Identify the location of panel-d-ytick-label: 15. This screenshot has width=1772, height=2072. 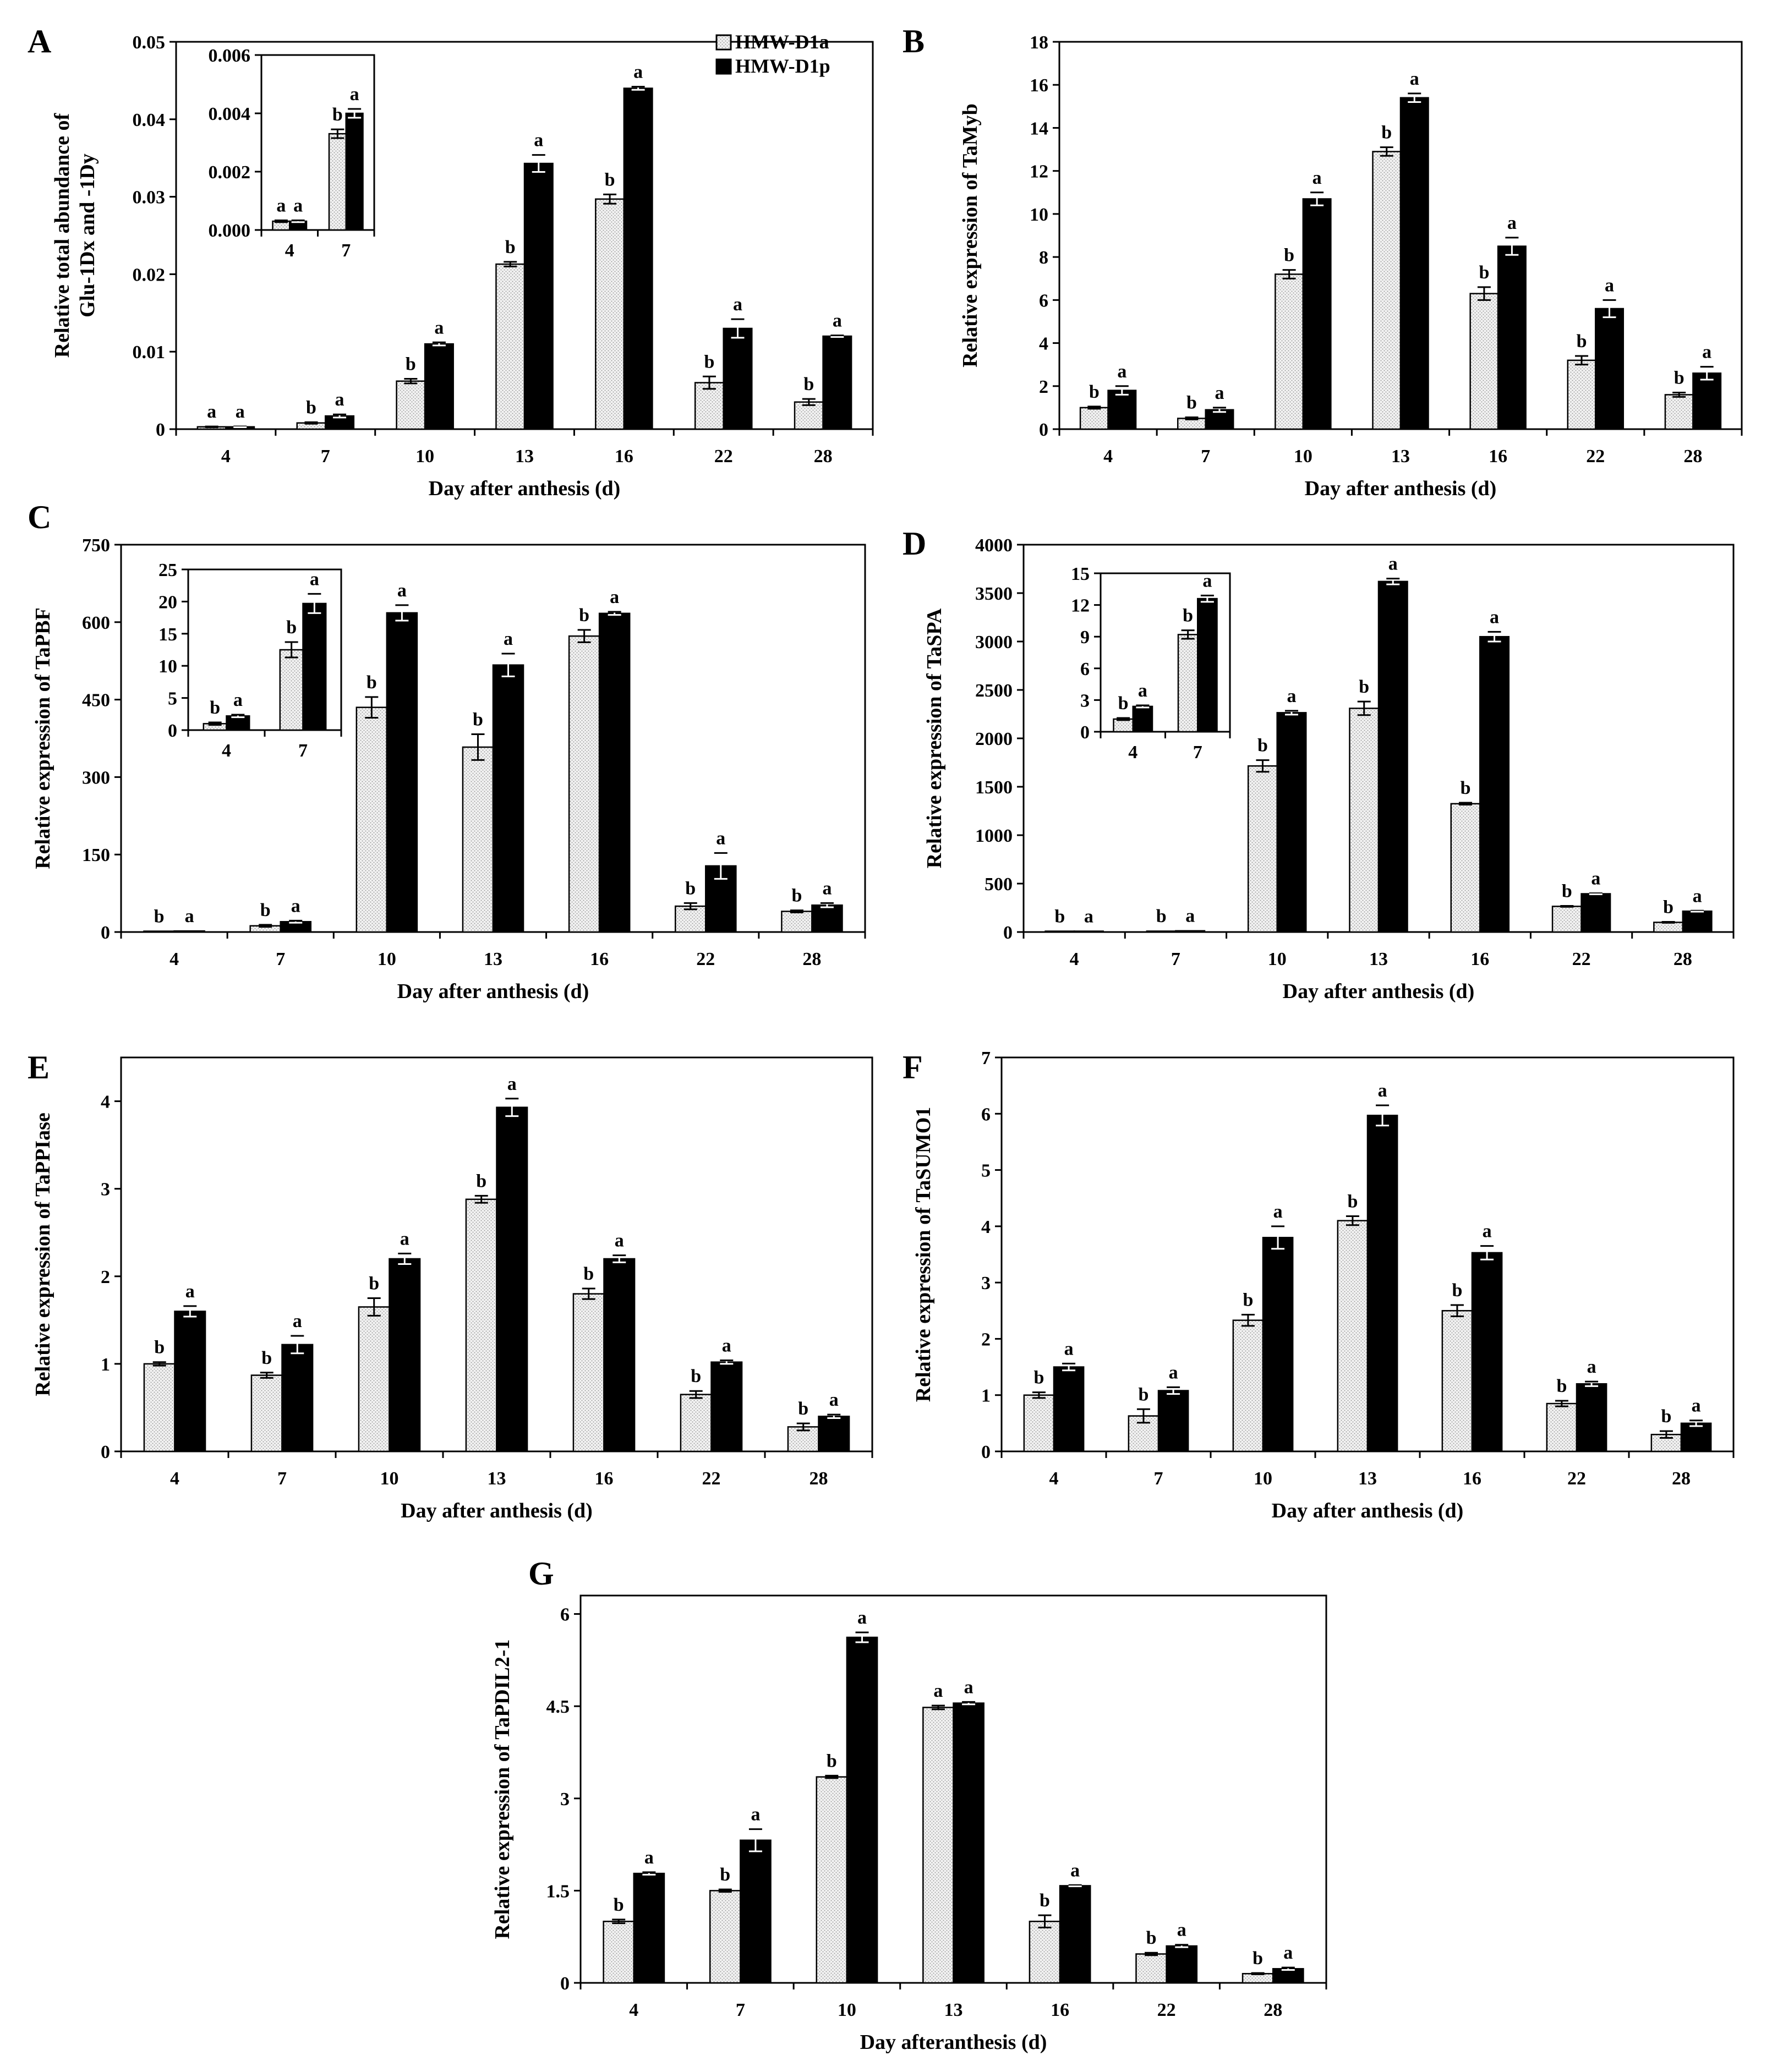
(1080, 574).